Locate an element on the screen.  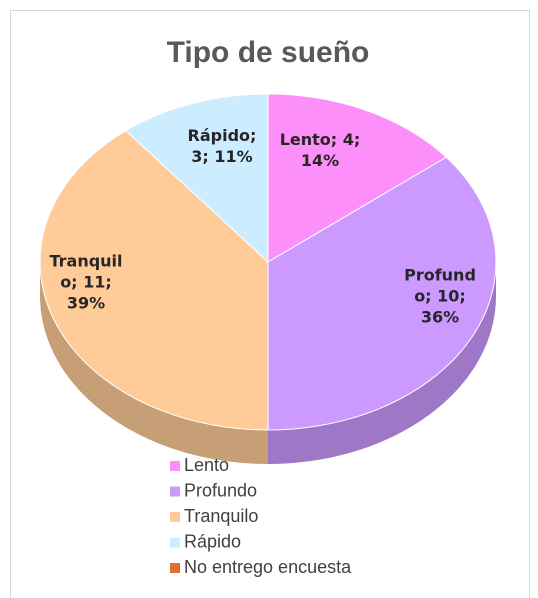
data-label: Tranquilo; 11; 39% is located at coordinates (86, 282).